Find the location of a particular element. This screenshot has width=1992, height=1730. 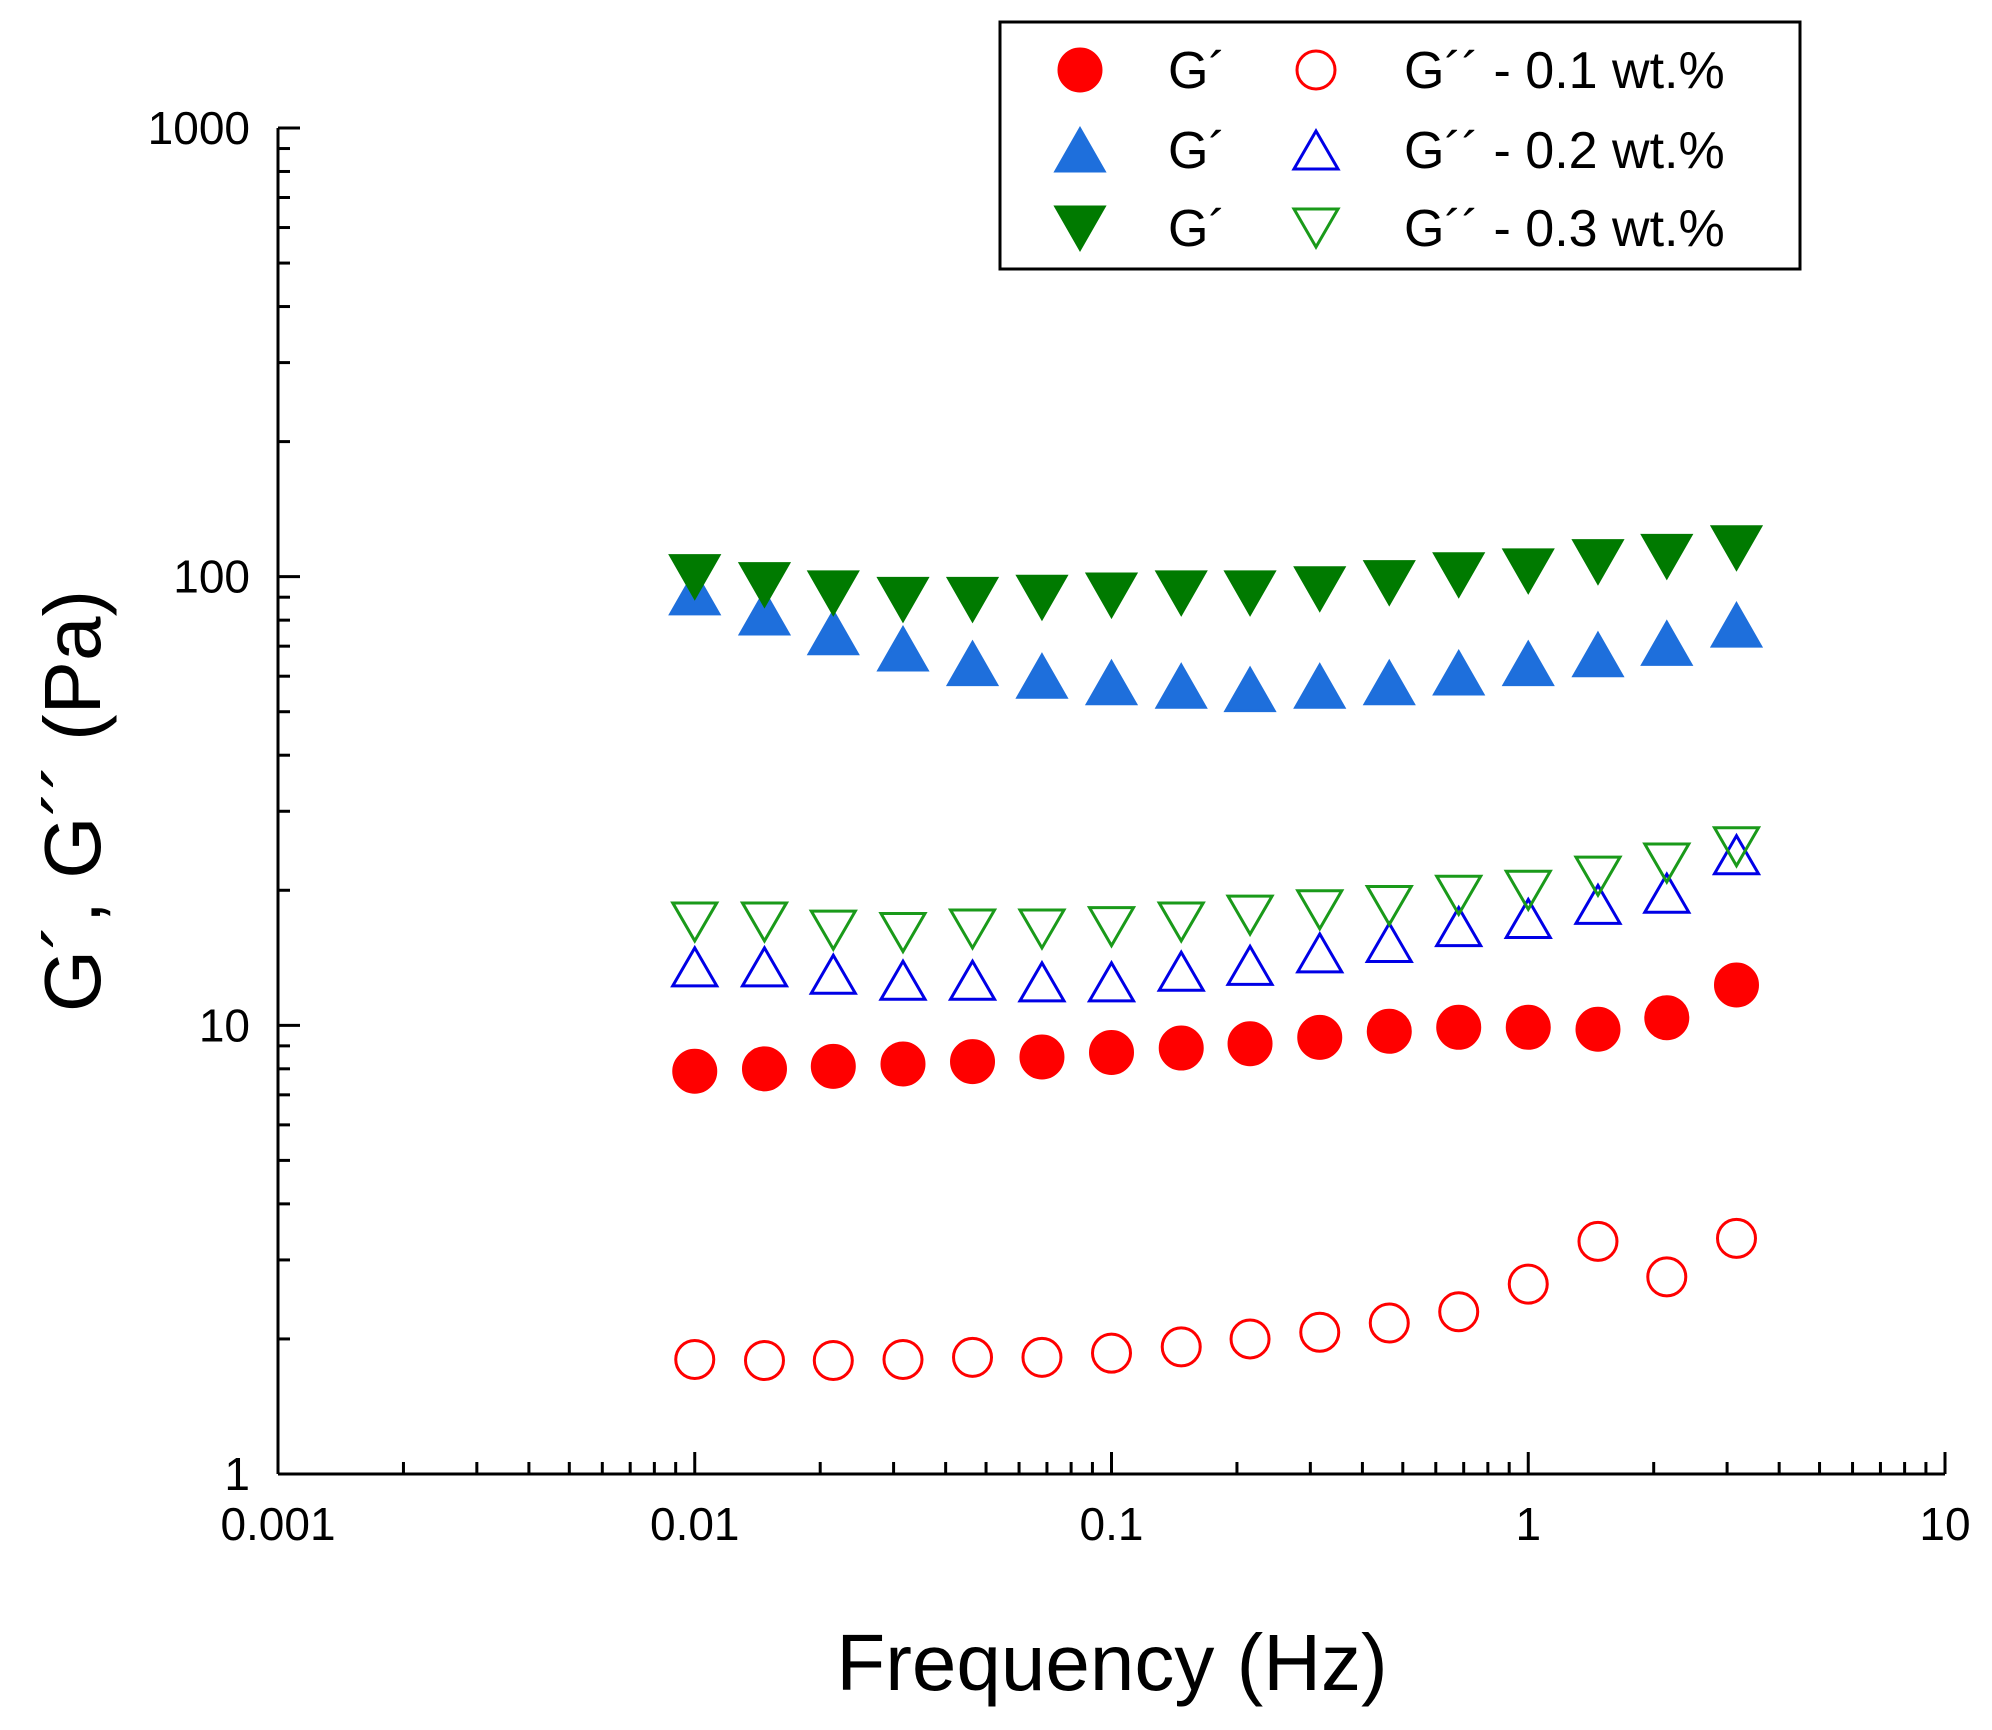

legend-row: G´ G´´ - 0.1 wt.% is located at coordinates (1391, 71).